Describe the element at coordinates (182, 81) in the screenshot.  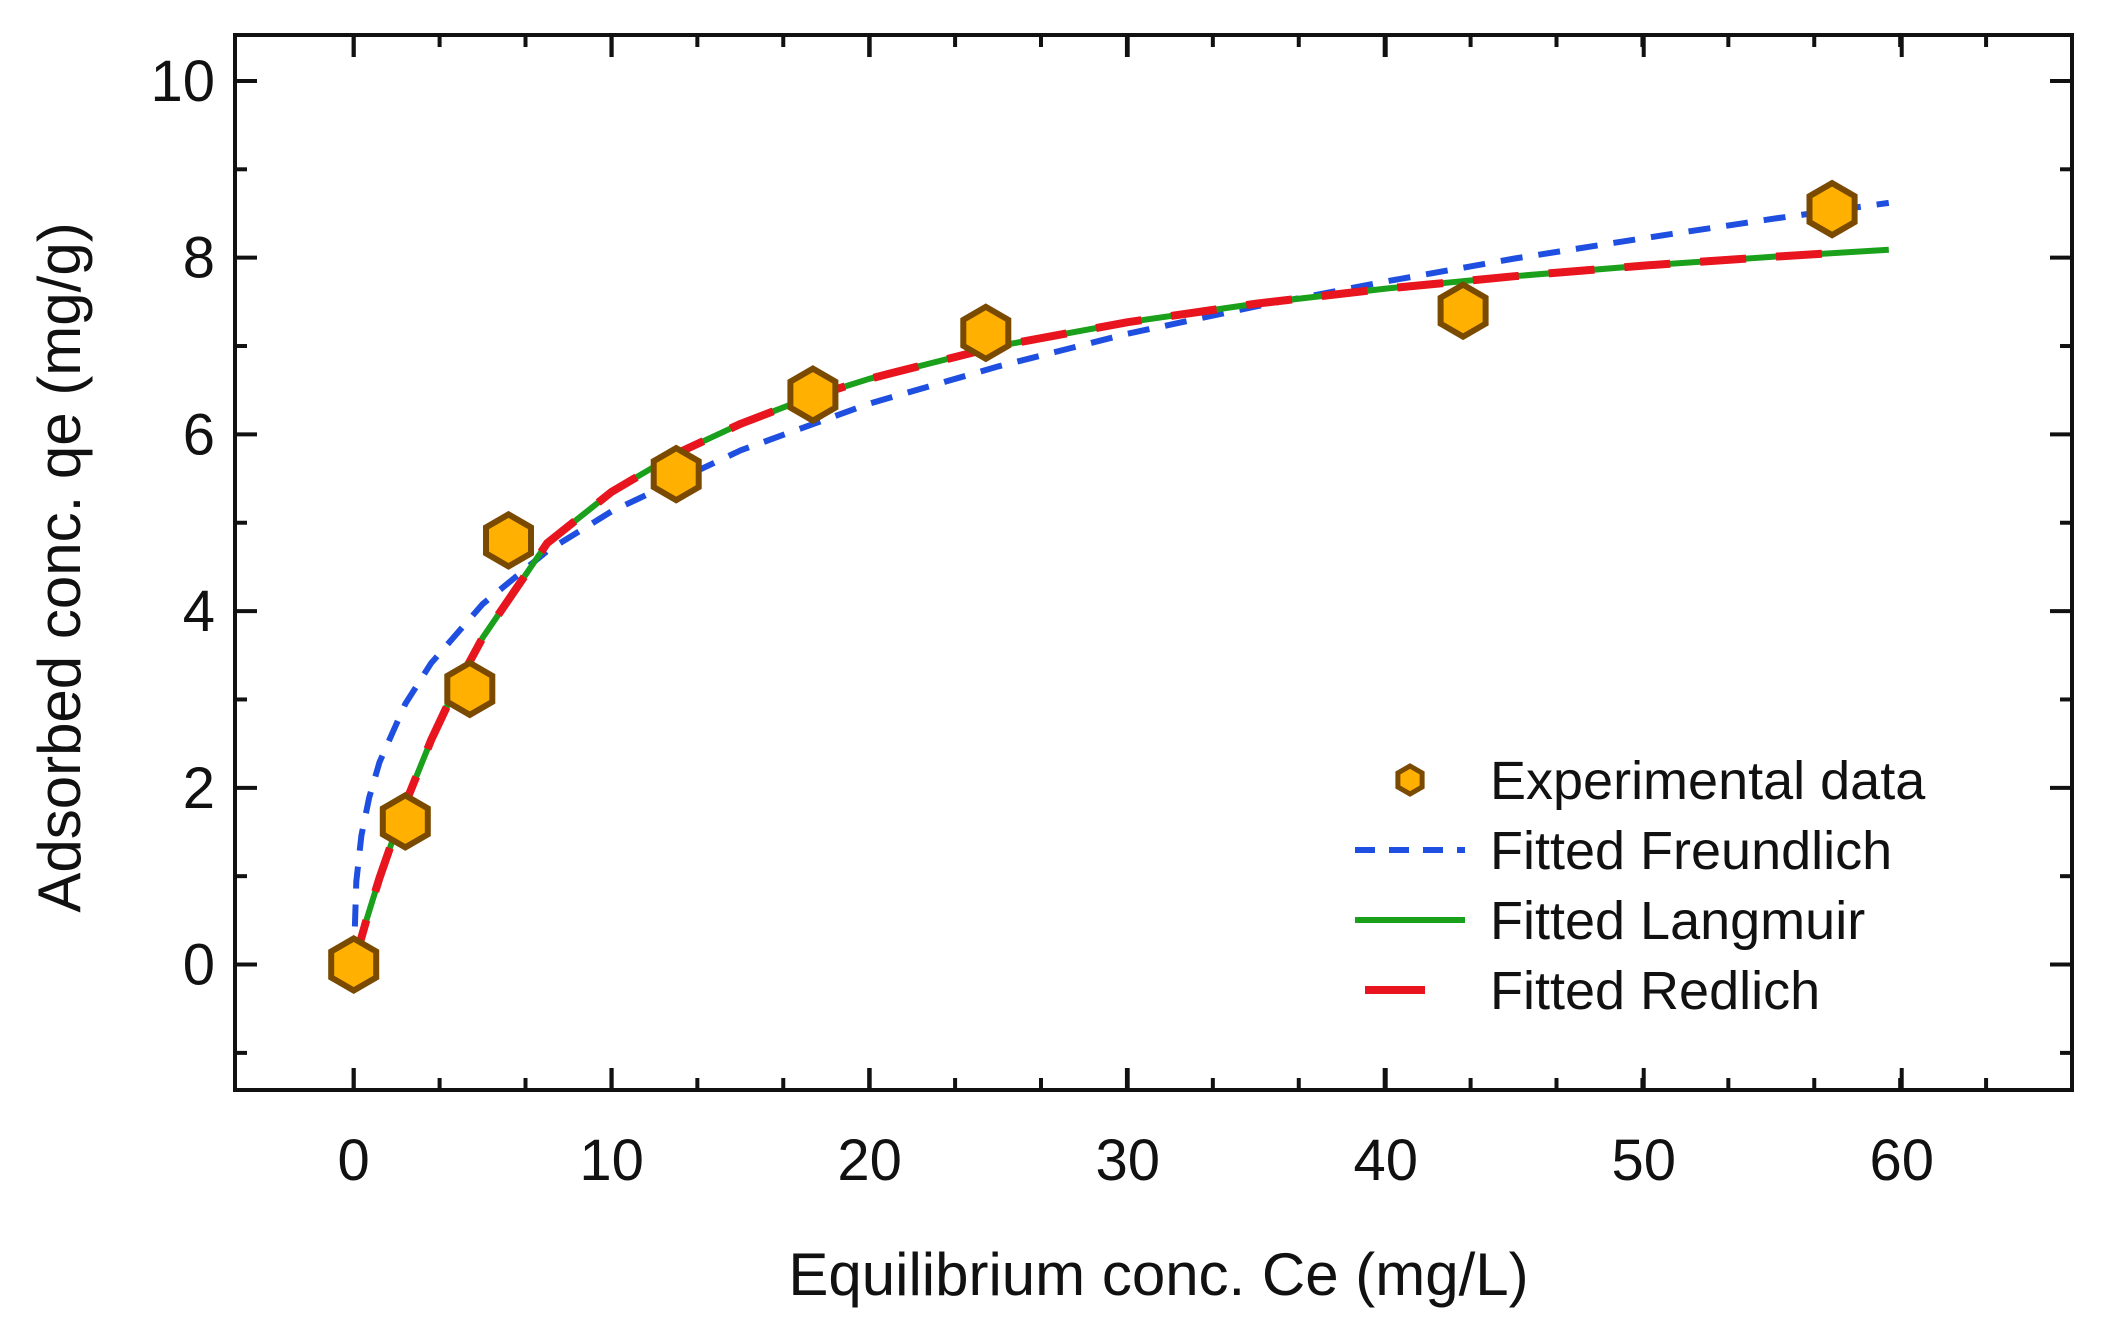
I see `y-tick-label: 10` at that location.